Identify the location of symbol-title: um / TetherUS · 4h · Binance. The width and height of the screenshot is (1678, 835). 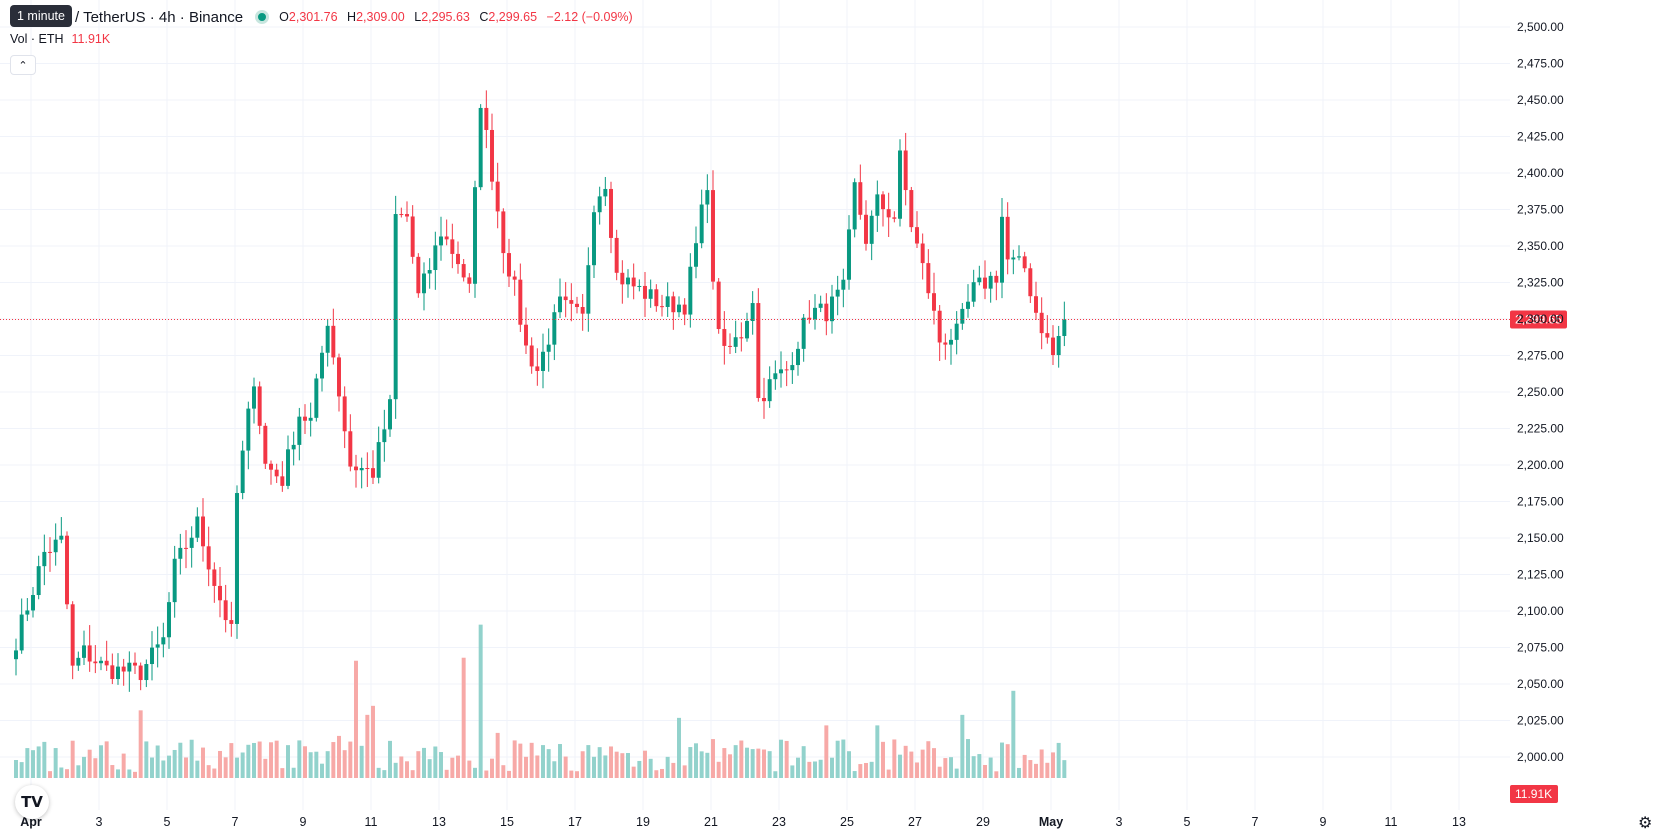
(147, 17).